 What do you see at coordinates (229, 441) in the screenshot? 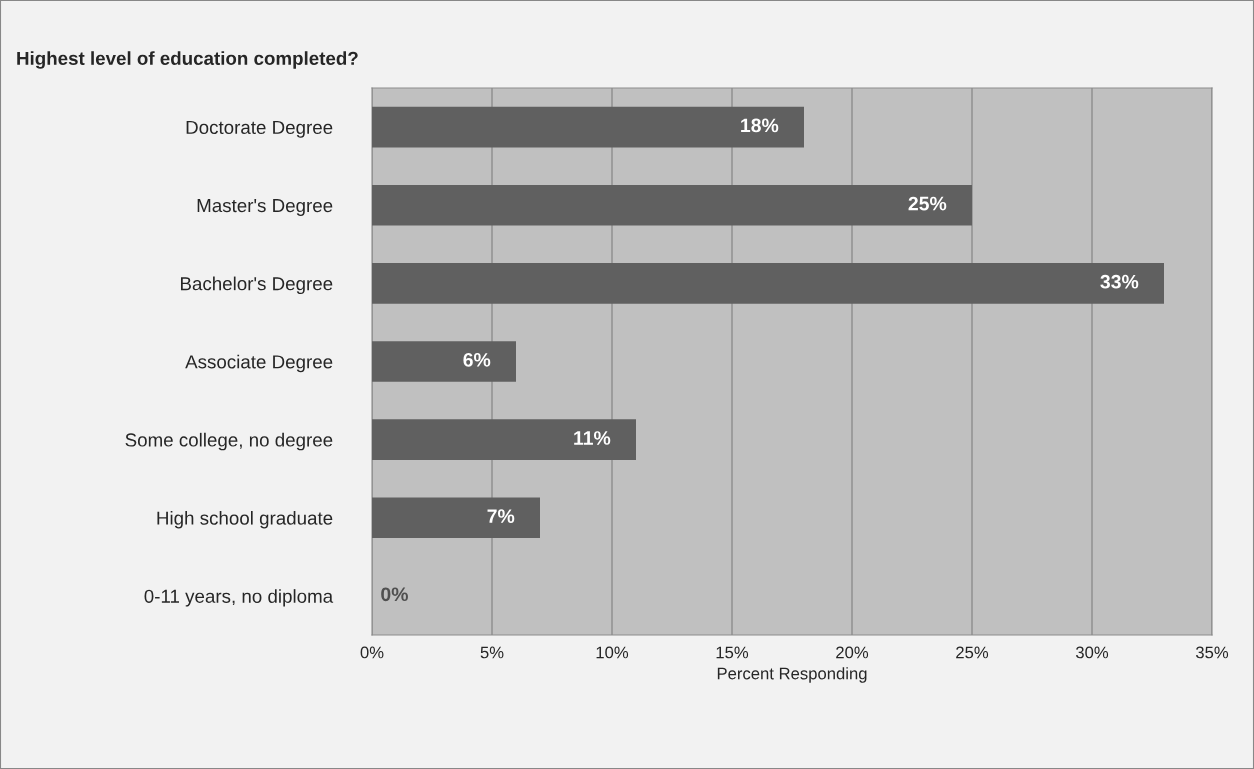
I see `y-tick-label: Some college, no degree` at bounding box center [229, 441].